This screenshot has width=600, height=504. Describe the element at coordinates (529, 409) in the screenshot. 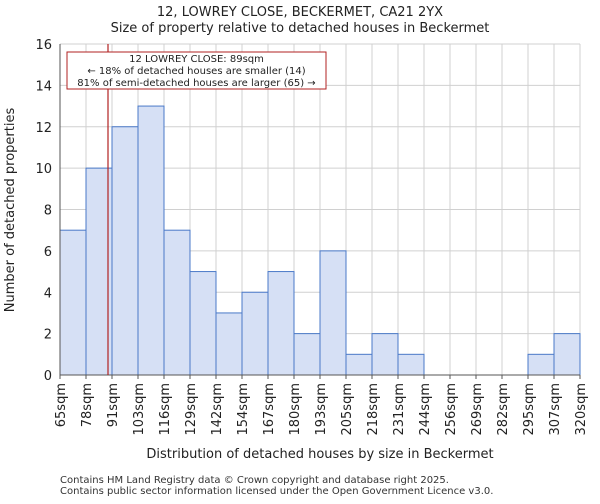

I see `x-tick-label: 295sqm` at that location.